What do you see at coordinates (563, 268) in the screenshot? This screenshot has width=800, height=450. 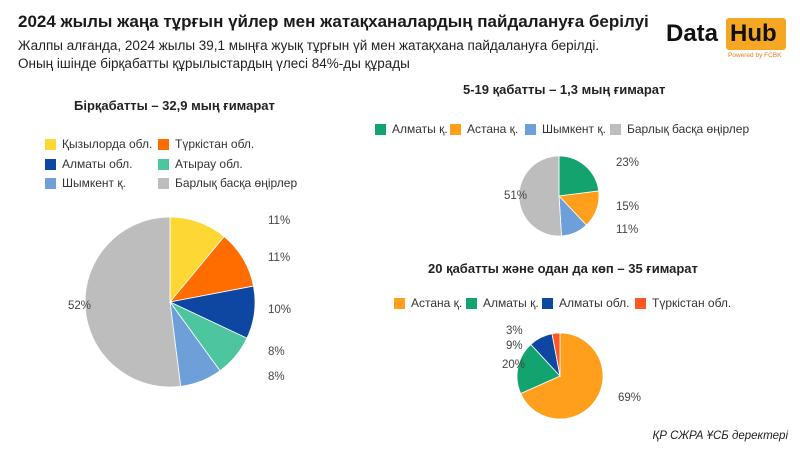 I see `chart-3-title: 20 қабатты және одан да көп – 35 ғимарат` at bounding box center [563, 268].